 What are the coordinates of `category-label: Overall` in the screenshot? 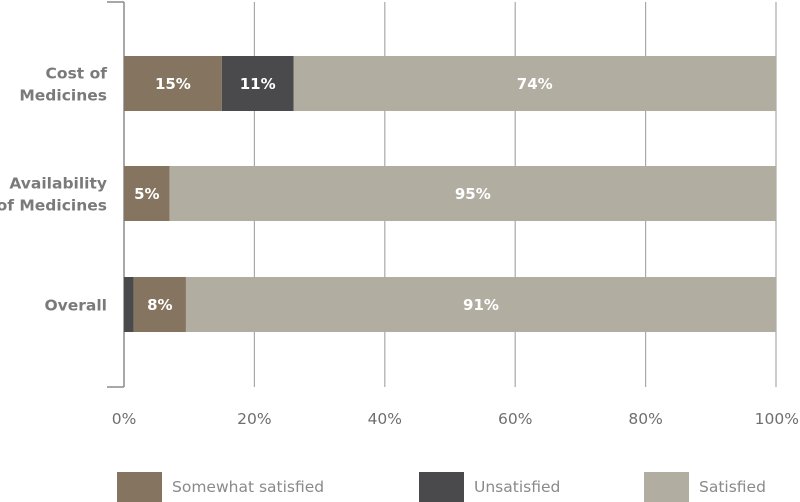 It's located at (75, 306).